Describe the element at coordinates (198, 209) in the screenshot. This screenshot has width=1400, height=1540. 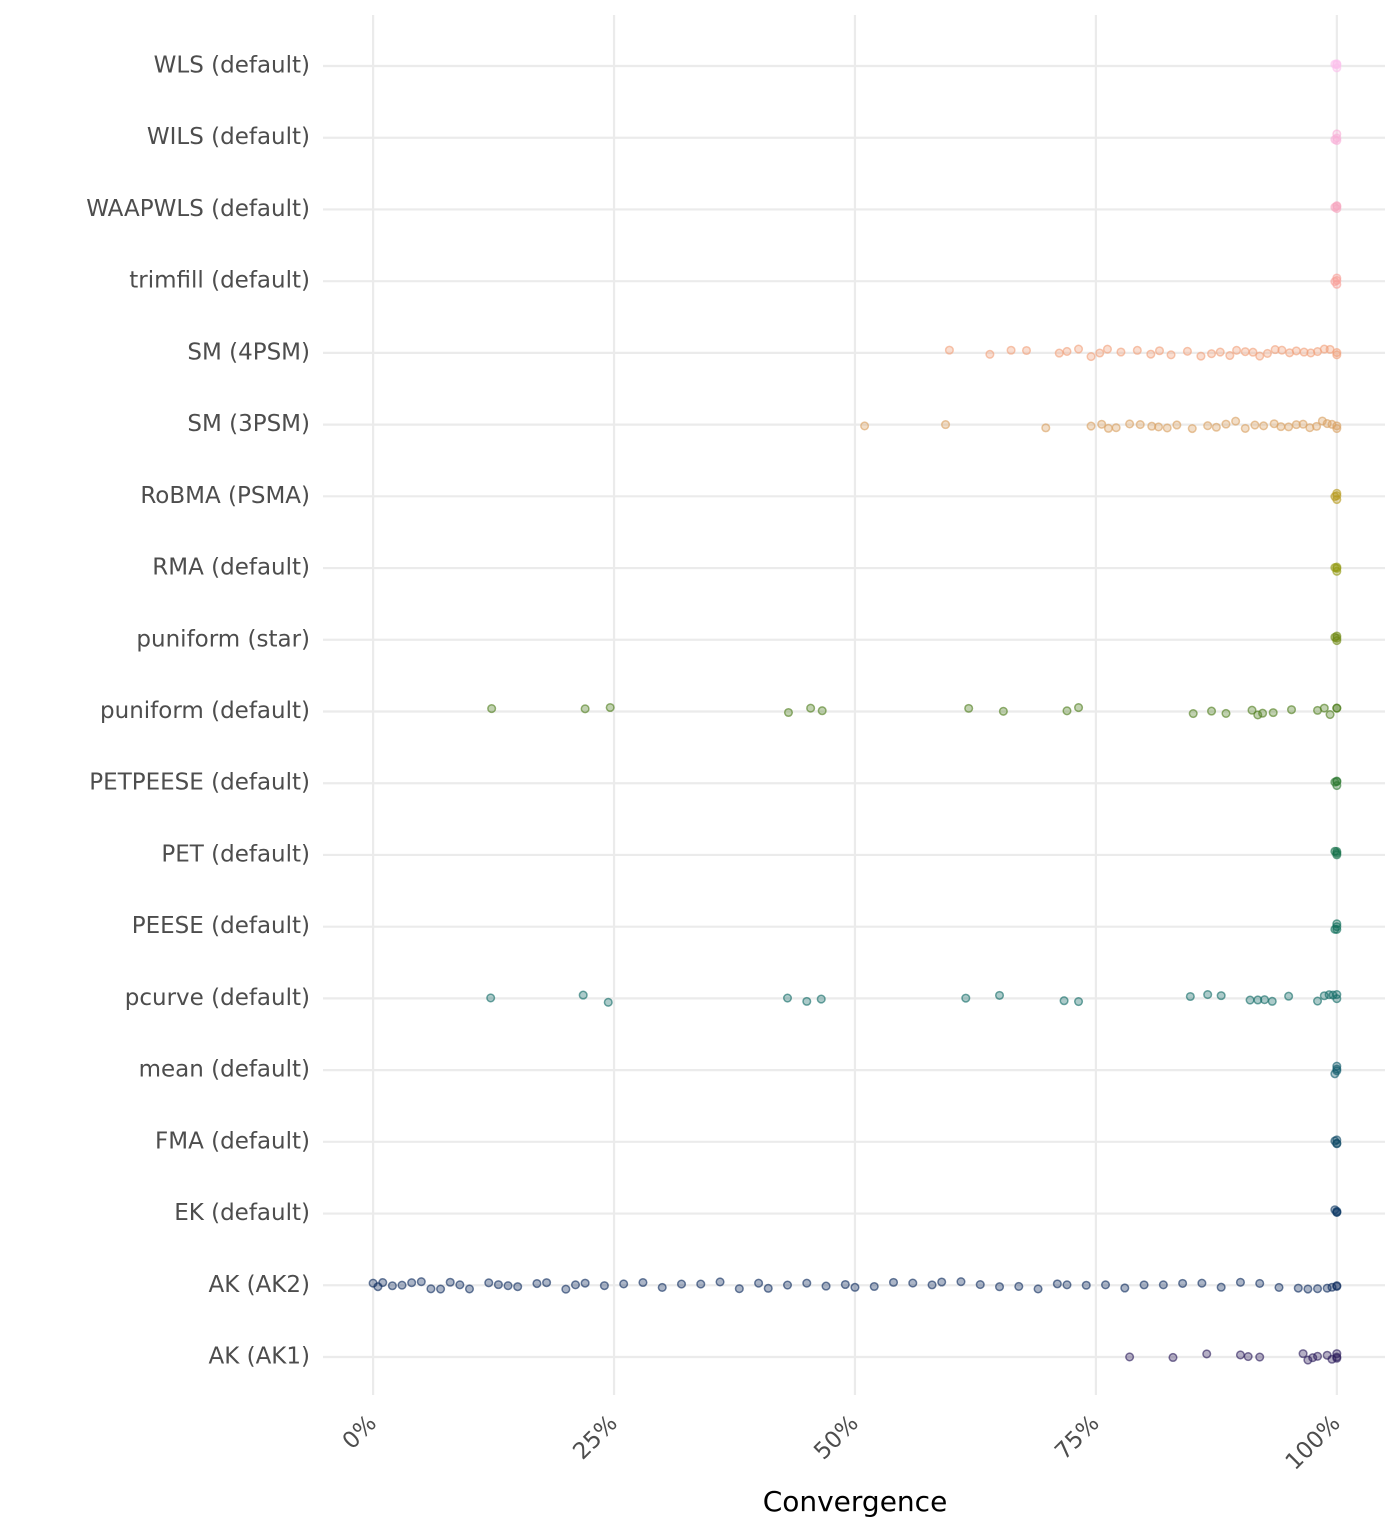
I see `y-tick-label: WAAPWLS (default)` at that location.